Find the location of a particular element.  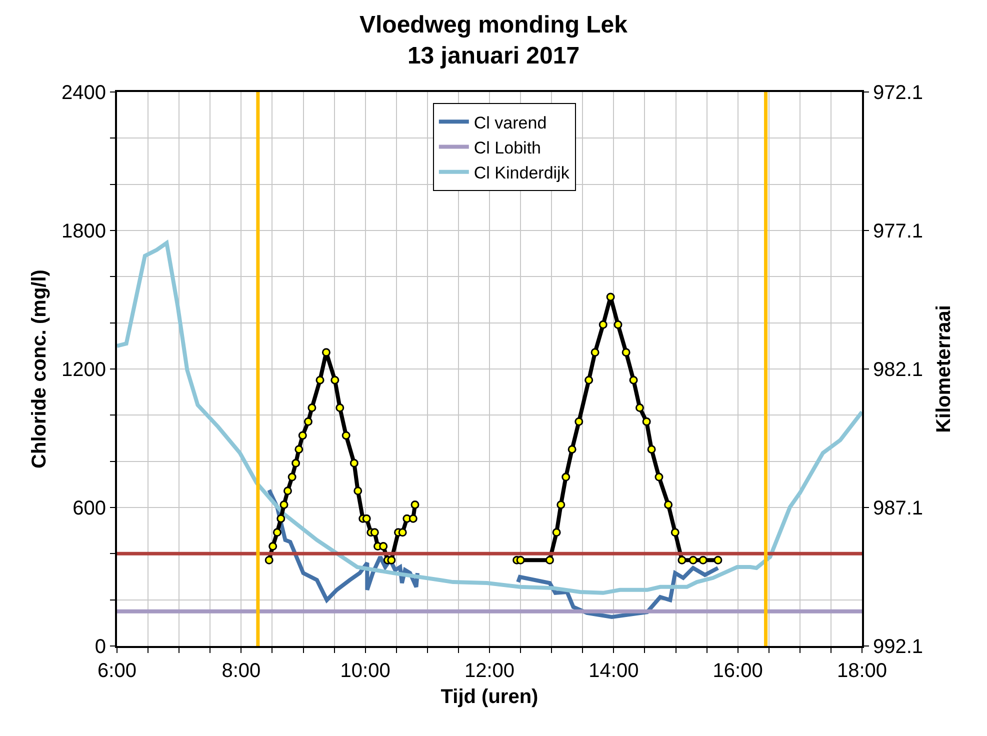

y2-tick-label: 977.1 is located at coordinates (898, 231).